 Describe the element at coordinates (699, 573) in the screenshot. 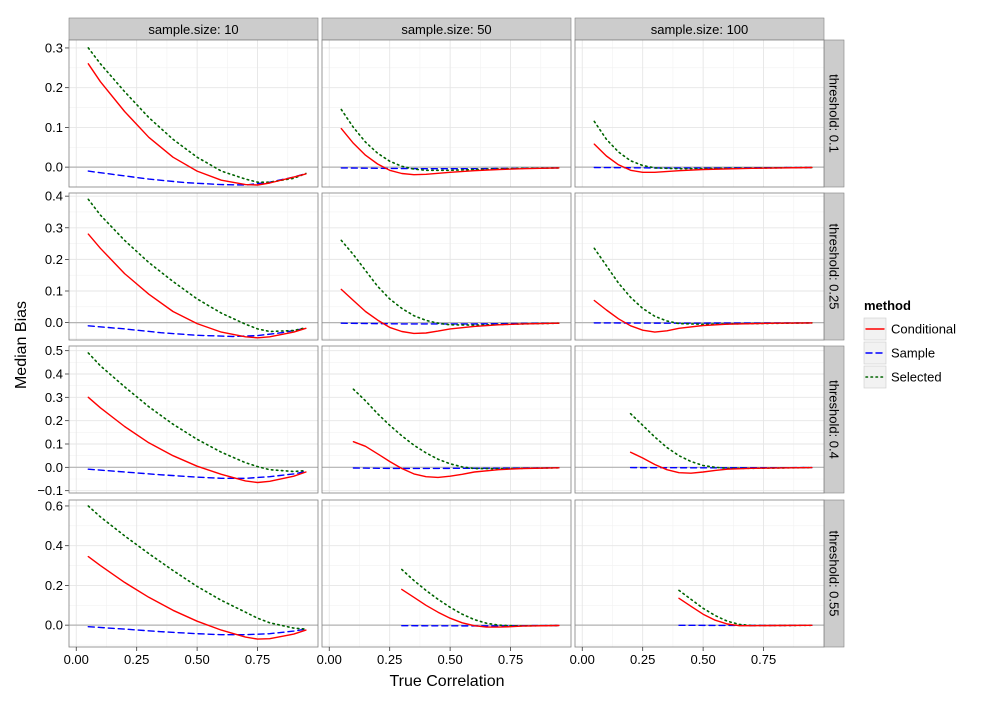

I see `panel-r4-c3` at that location.